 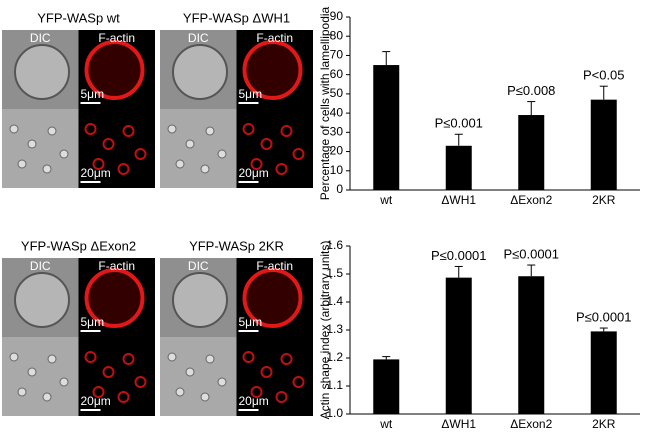 What do you see at coordinates (334, 413) in the screenshot?
I see `y-tick-label: 1.0` at bounding box center [334, 413].